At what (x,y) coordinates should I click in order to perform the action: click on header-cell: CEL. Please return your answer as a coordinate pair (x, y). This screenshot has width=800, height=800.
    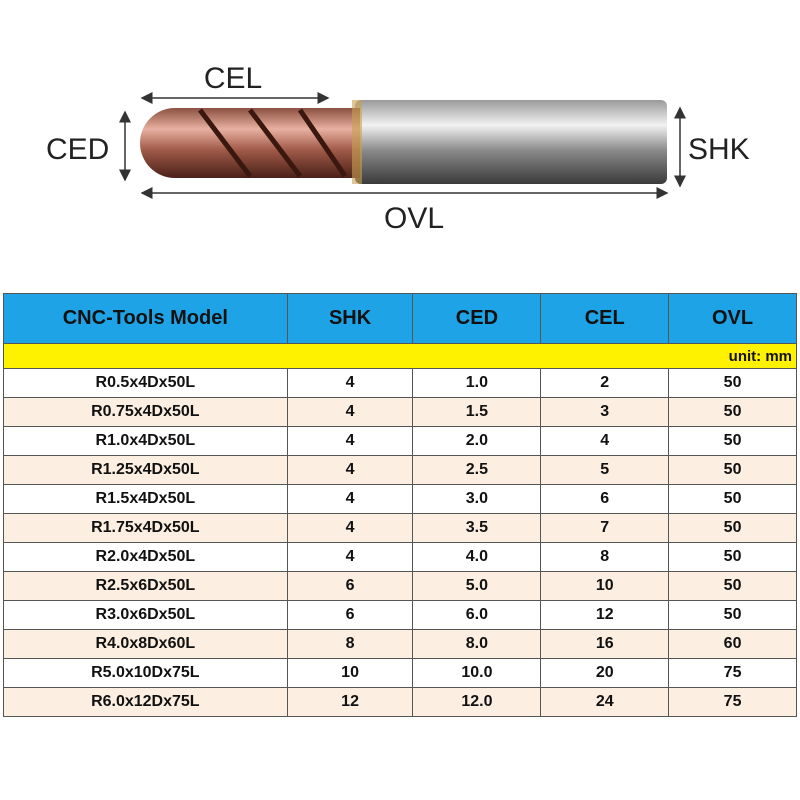
    Looking at the image, I should click on (605, 318).